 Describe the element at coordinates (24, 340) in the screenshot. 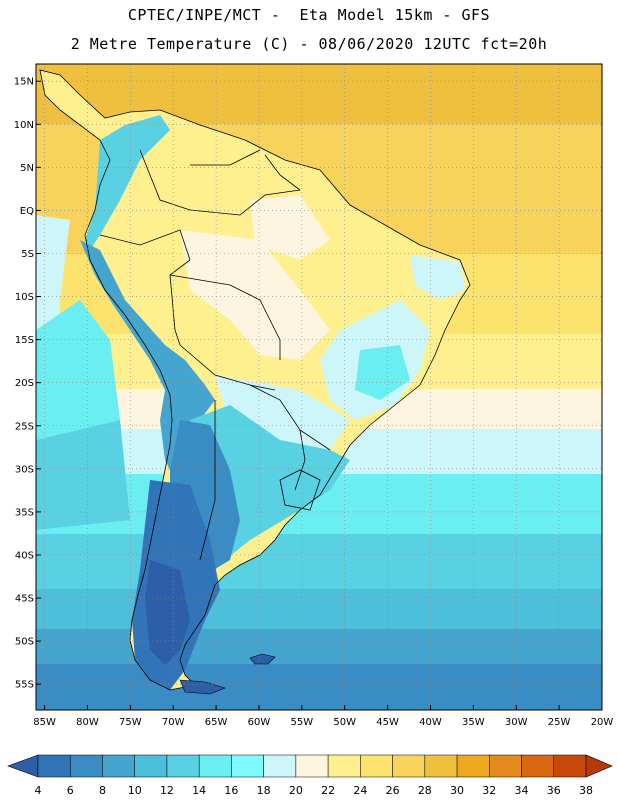

I see `lat-tick-label: 15S` at that location.